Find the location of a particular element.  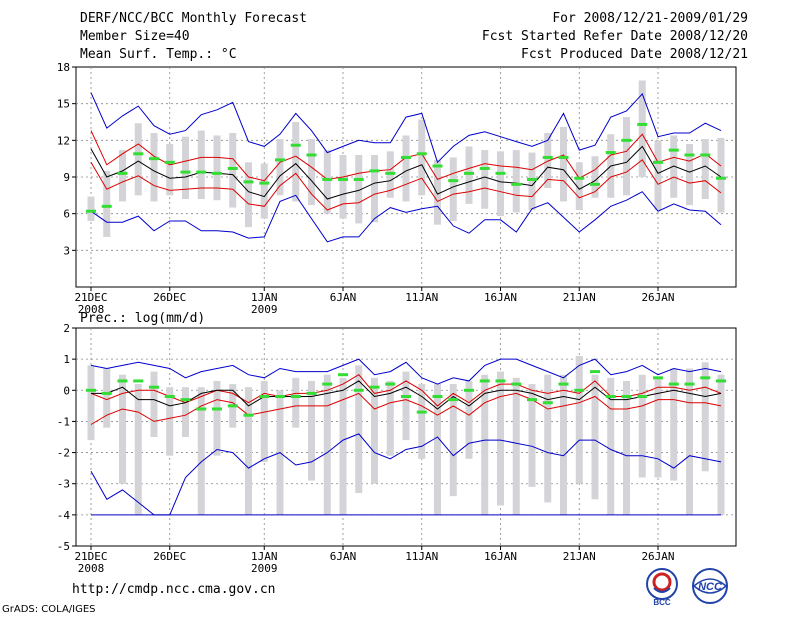

bcc-logo-icon: BCC is located at coordinates (662, 587).